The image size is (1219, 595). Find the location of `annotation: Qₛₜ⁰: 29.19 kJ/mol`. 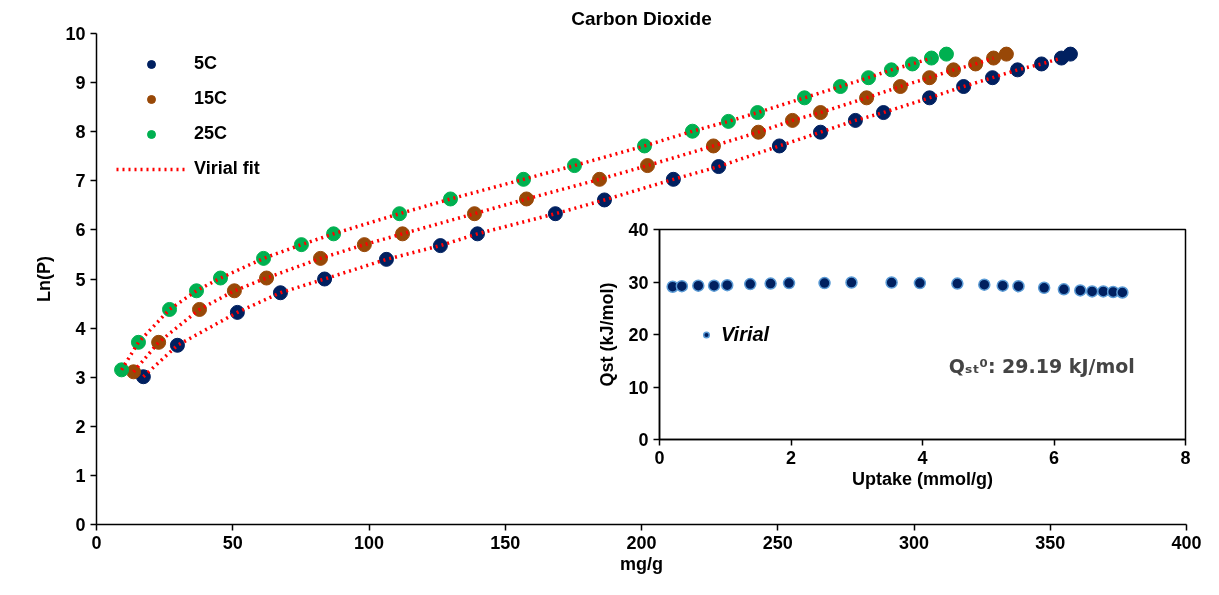

annotation: Qₛₜ⁰: 29.19 kJ/mol is located at coordinates (1041, 365).